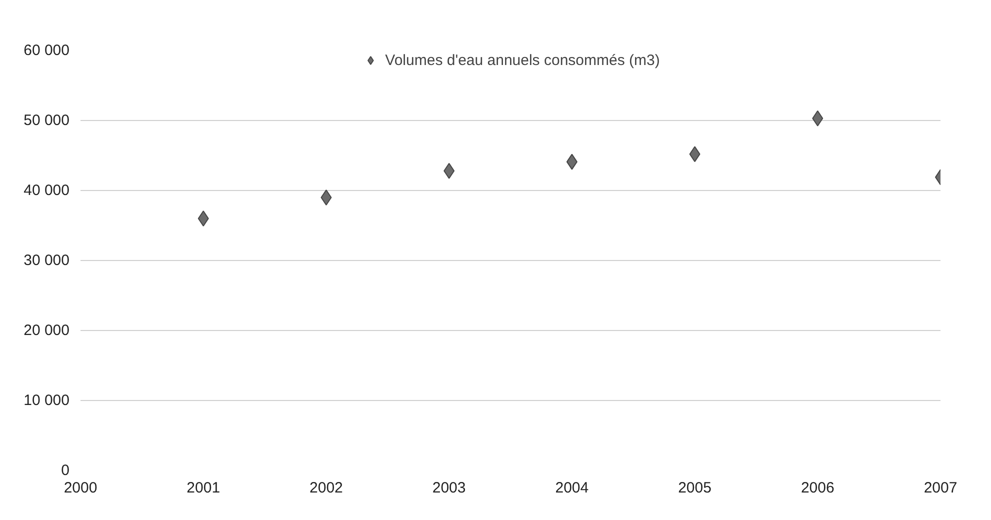 The image size is (991, 520). I want to click on x-tick-label: 2003, so click(449, 488).